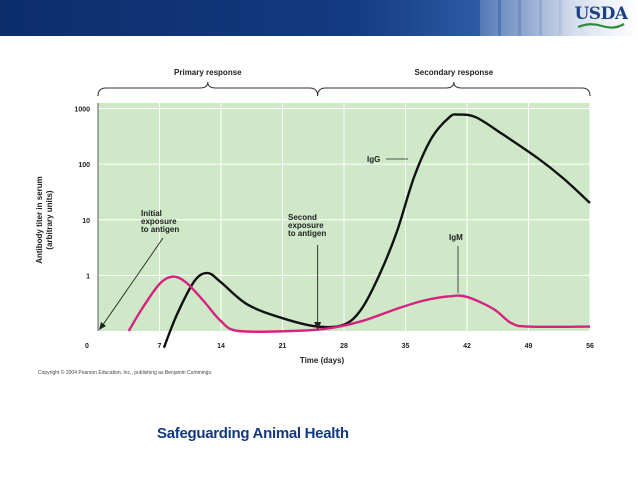  Describe the element at coordinates (590, 346) in the screenshot. I see `x-tick-label: 56` at that location.